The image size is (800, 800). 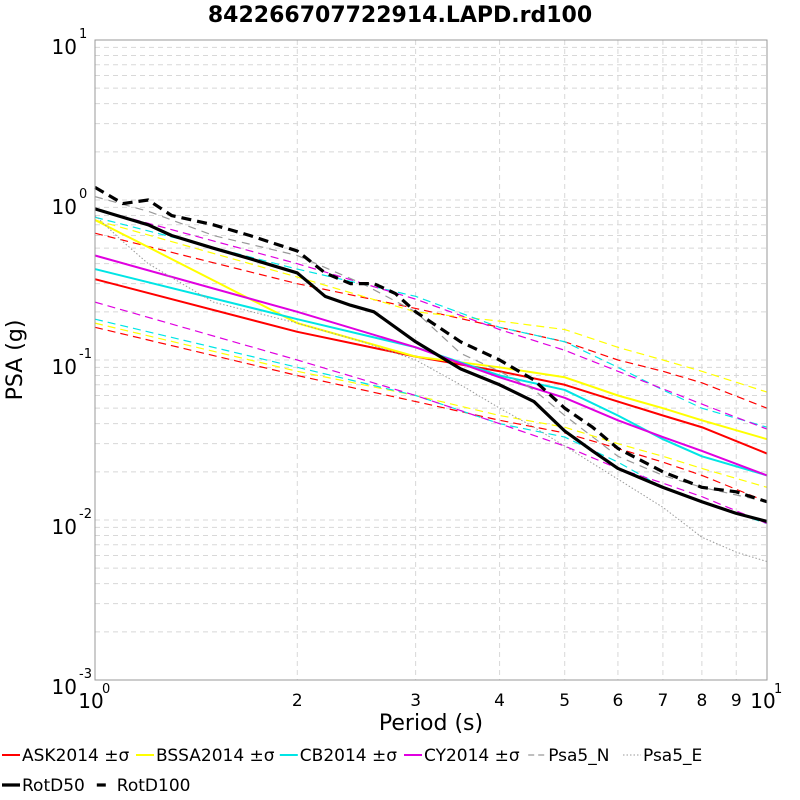 I want to click on legend-label: Psa5_N, so click(x=578, y=756).